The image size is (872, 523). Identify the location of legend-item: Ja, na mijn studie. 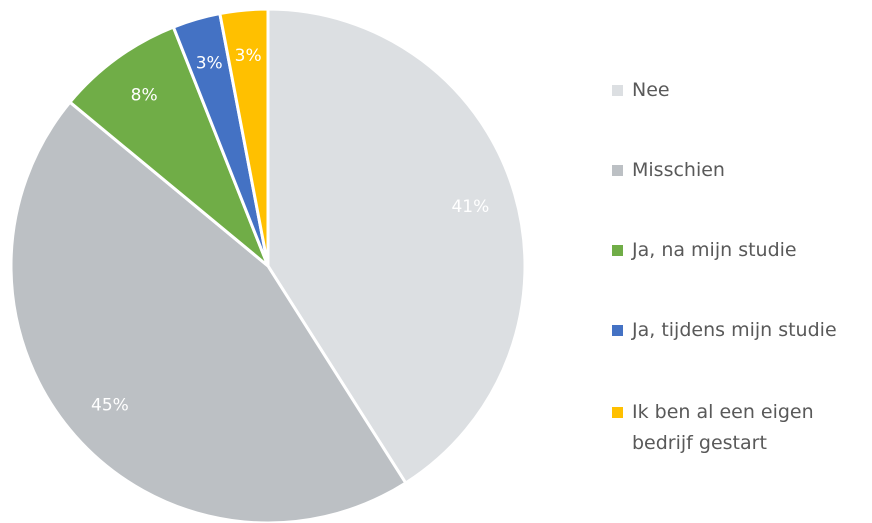
(737, 250).